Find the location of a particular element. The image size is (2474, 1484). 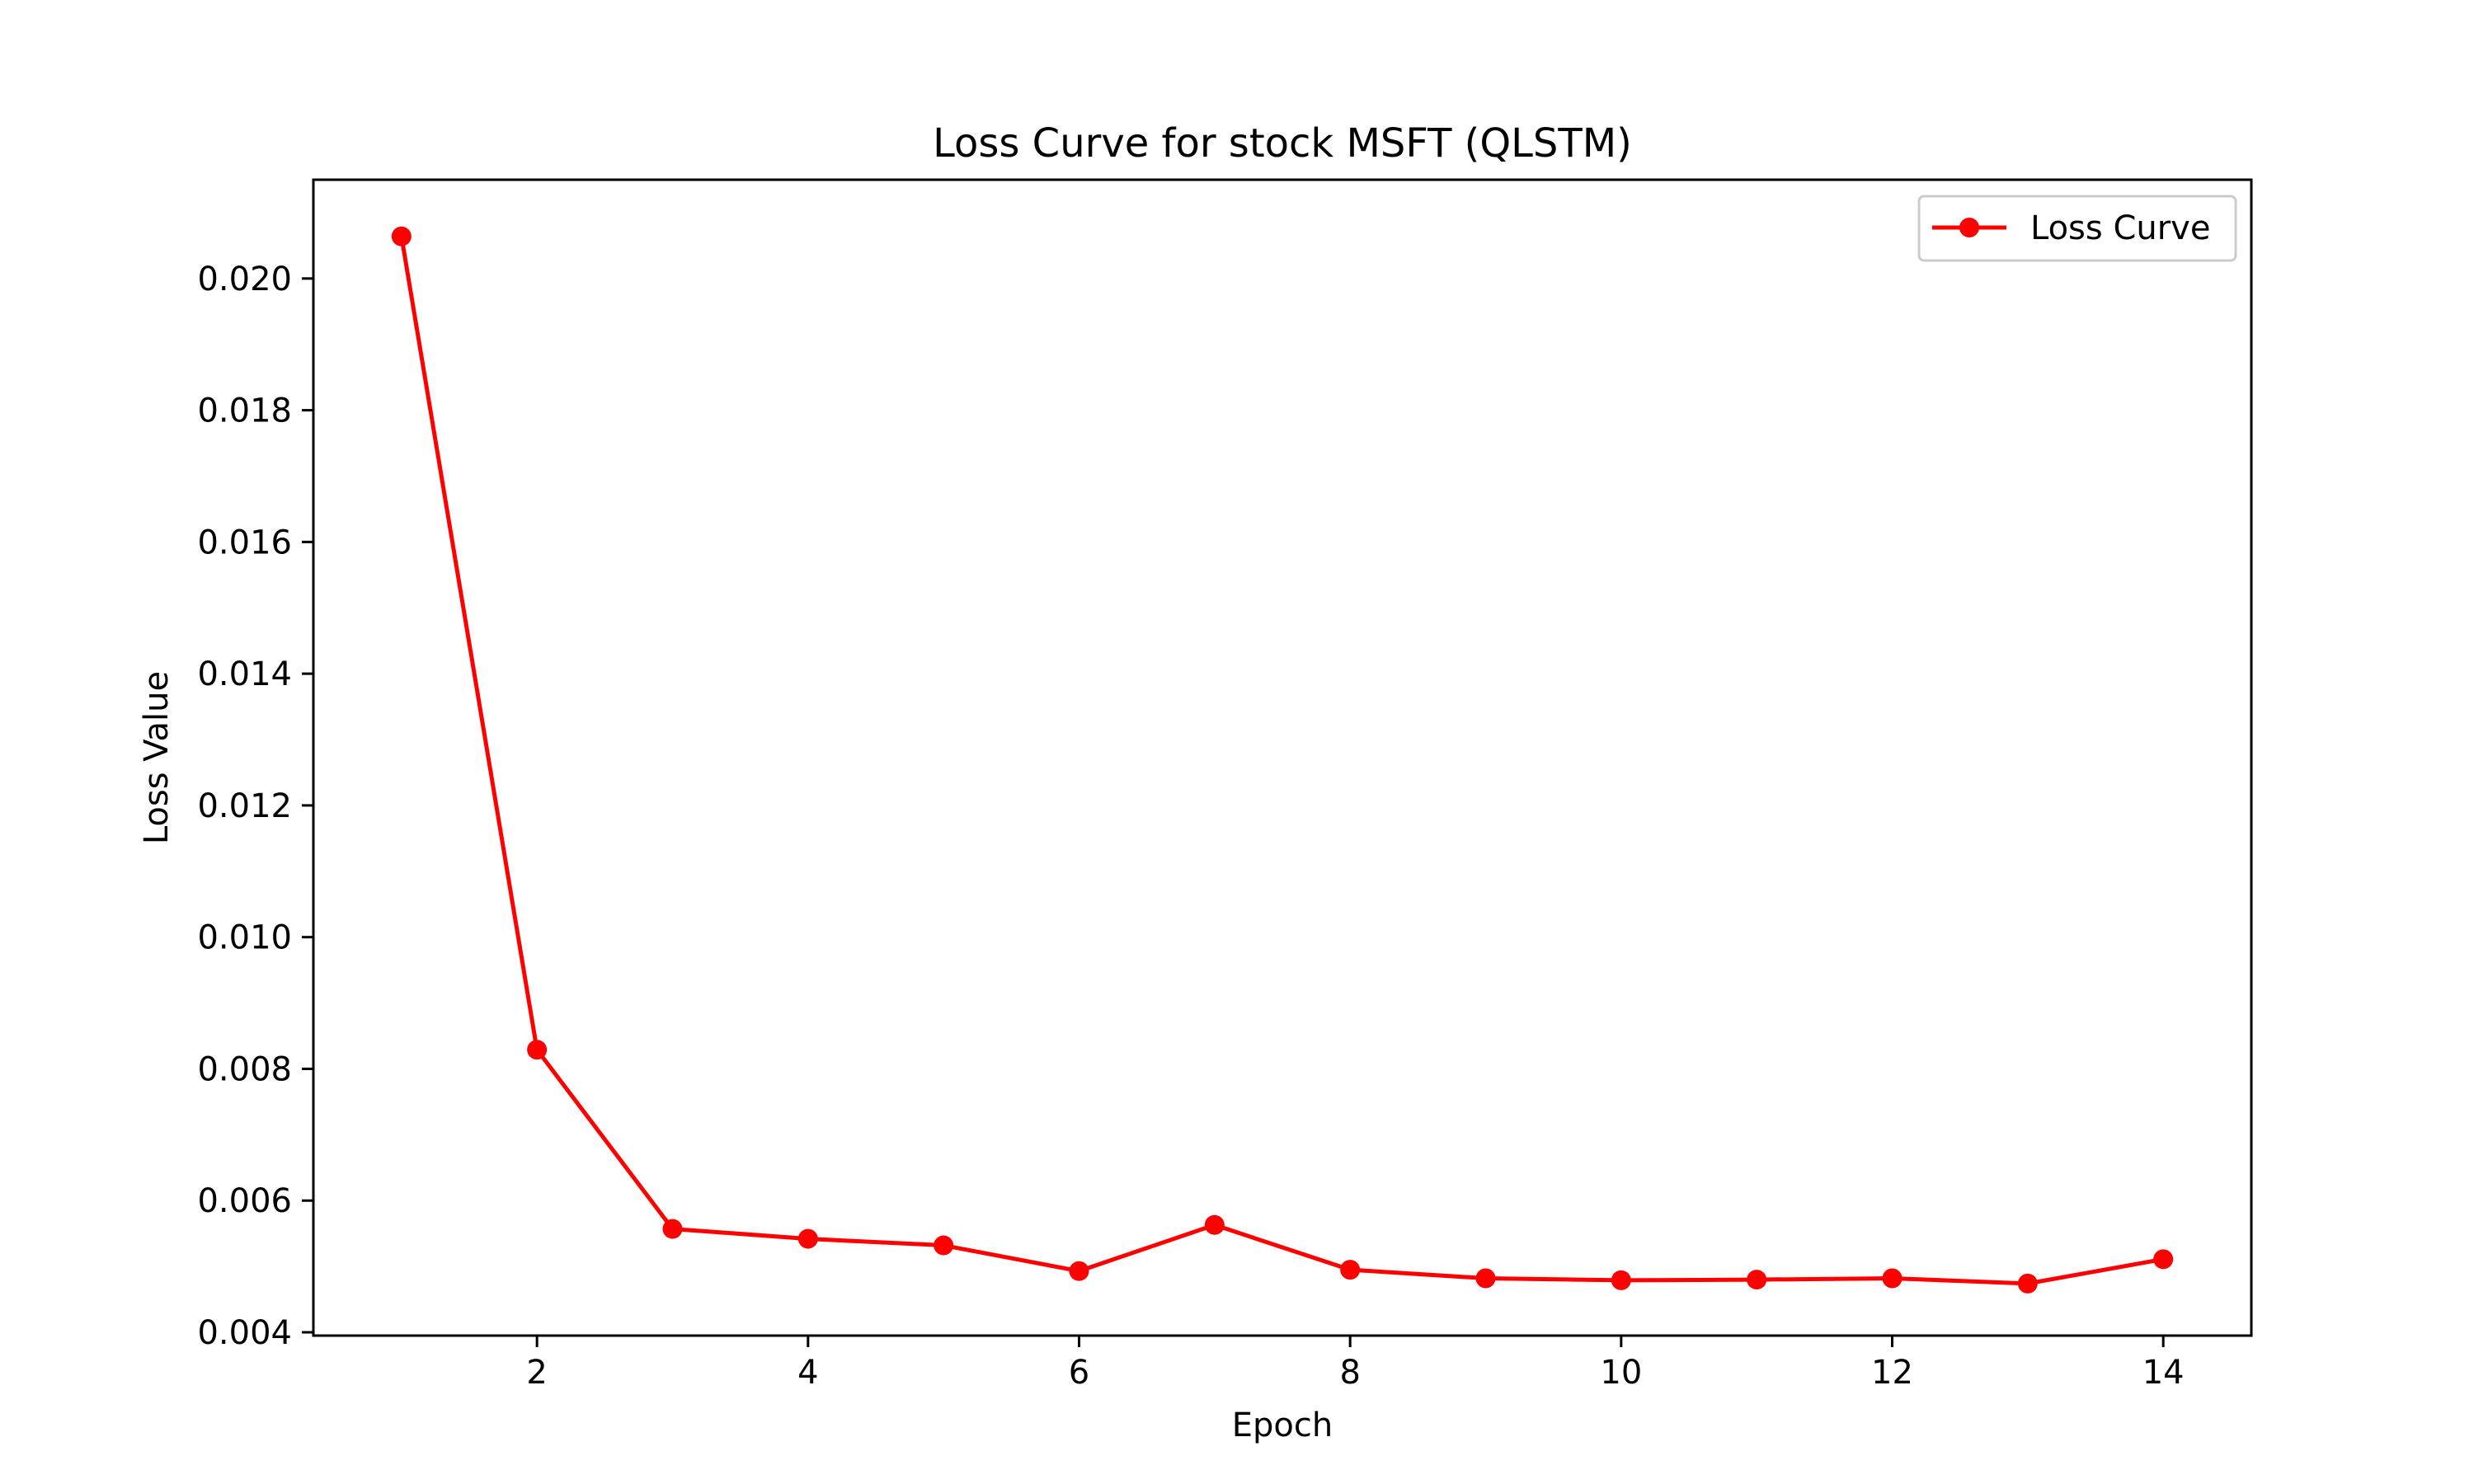

x-tick-label: 14 is located at coordinates (2163, 1373).